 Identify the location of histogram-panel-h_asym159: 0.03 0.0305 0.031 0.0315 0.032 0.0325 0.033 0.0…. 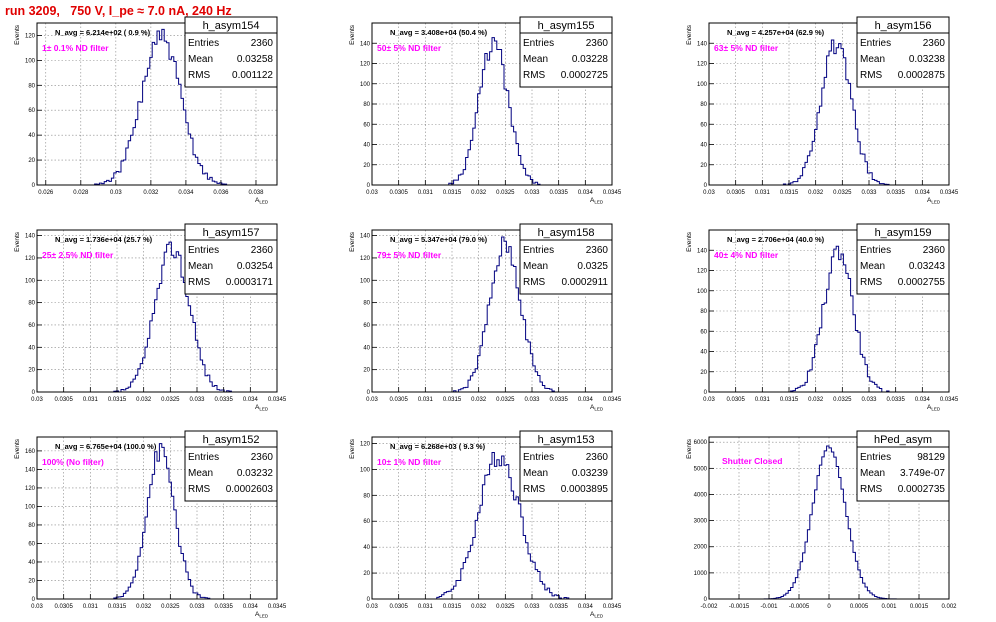
(822, 317).